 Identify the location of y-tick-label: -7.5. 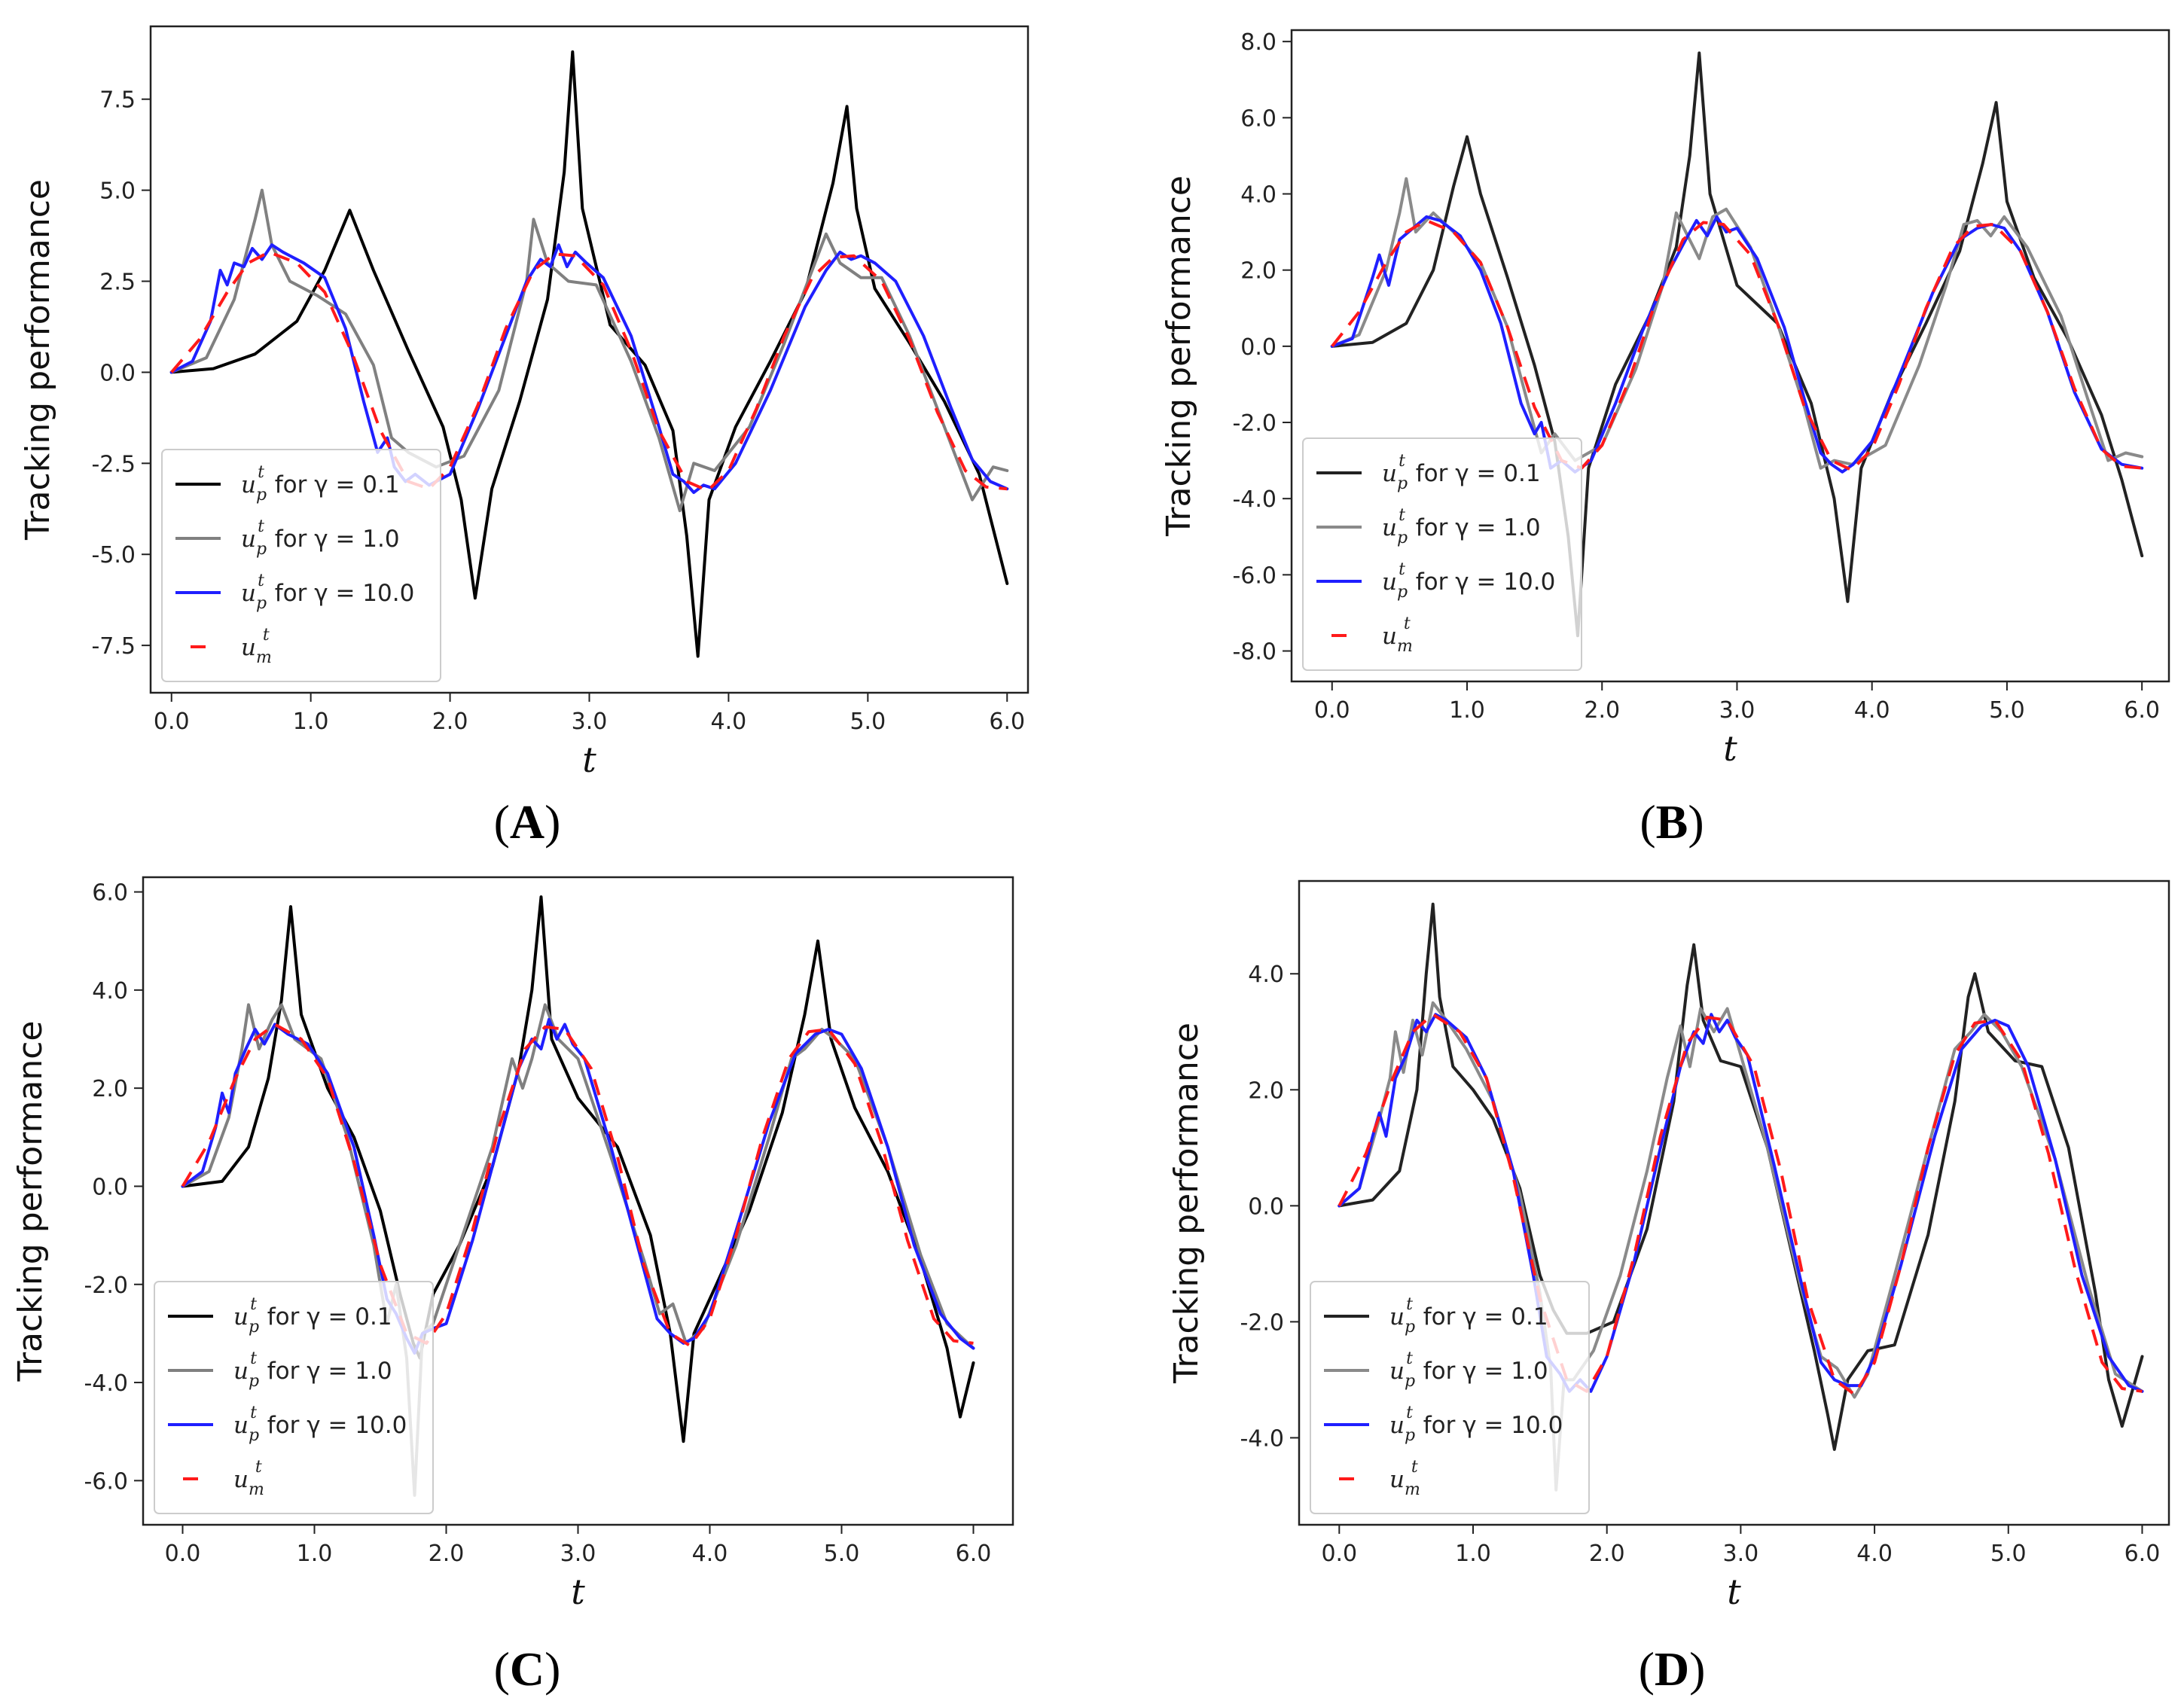
(113, 647).